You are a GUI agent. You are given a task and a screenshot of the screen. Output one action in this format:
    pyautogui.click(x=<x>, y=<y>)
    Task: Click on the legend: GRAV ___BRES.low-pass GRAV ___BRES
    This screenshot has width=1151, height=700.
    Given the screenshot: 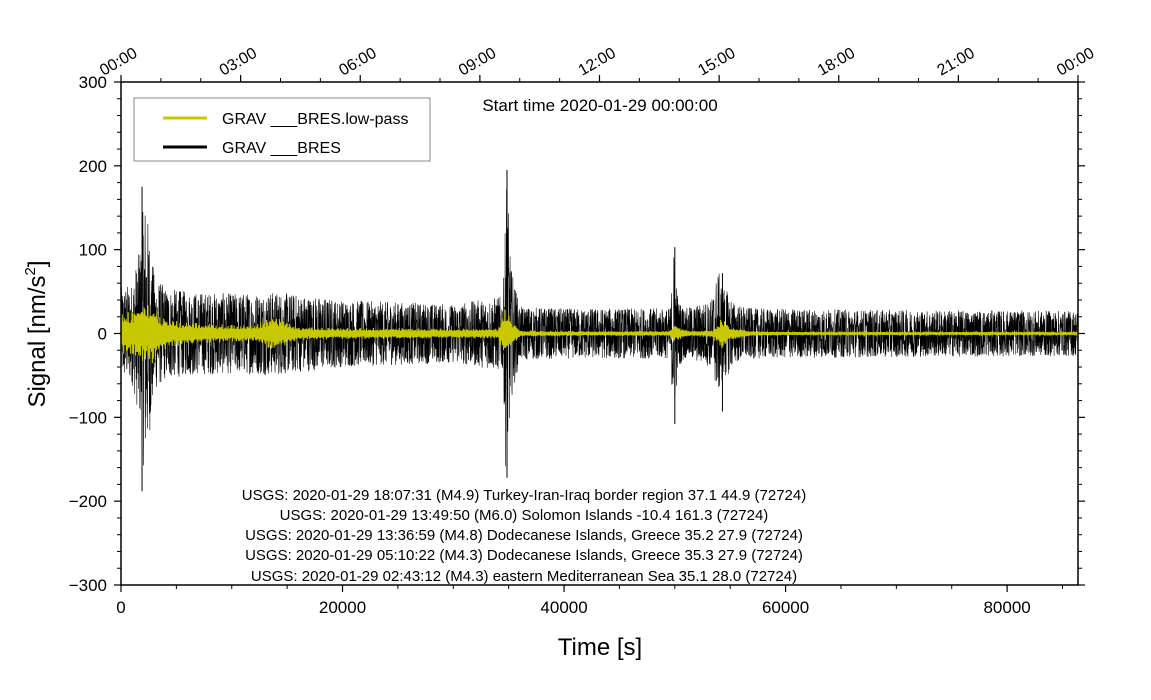 What is the action you would take?
    pyautogui.click(x=282, y=129)
    